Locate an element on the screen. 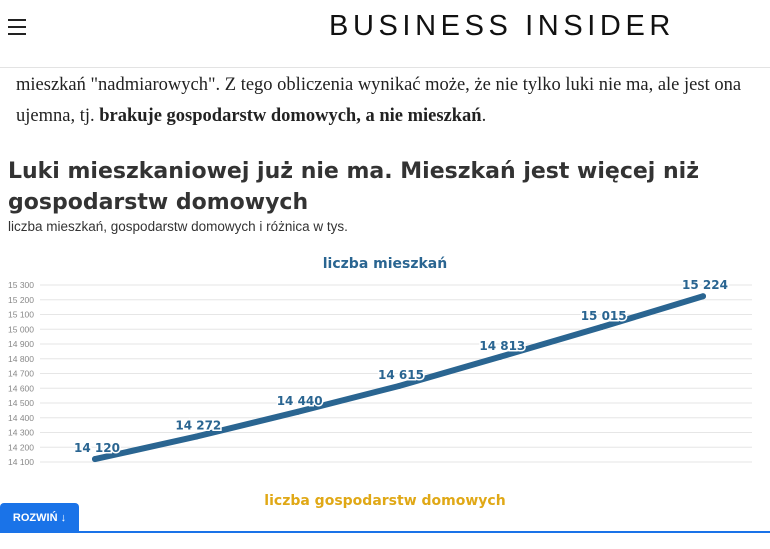  chart-bottom-border is located at coordinates (385, 532).